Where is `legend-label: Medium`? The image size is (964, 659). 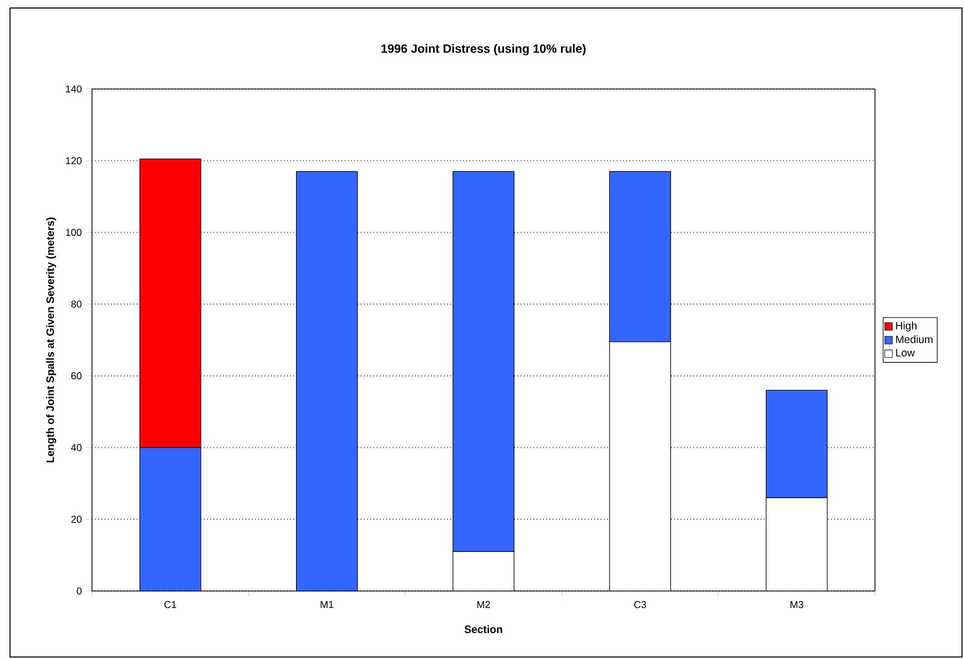
legend-label: Medium is located at coordinates (914, 339).